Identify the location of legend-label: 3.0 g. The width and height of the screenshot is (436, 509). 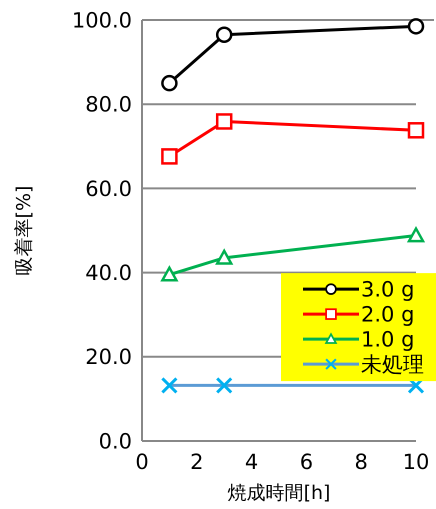
(387, 289).